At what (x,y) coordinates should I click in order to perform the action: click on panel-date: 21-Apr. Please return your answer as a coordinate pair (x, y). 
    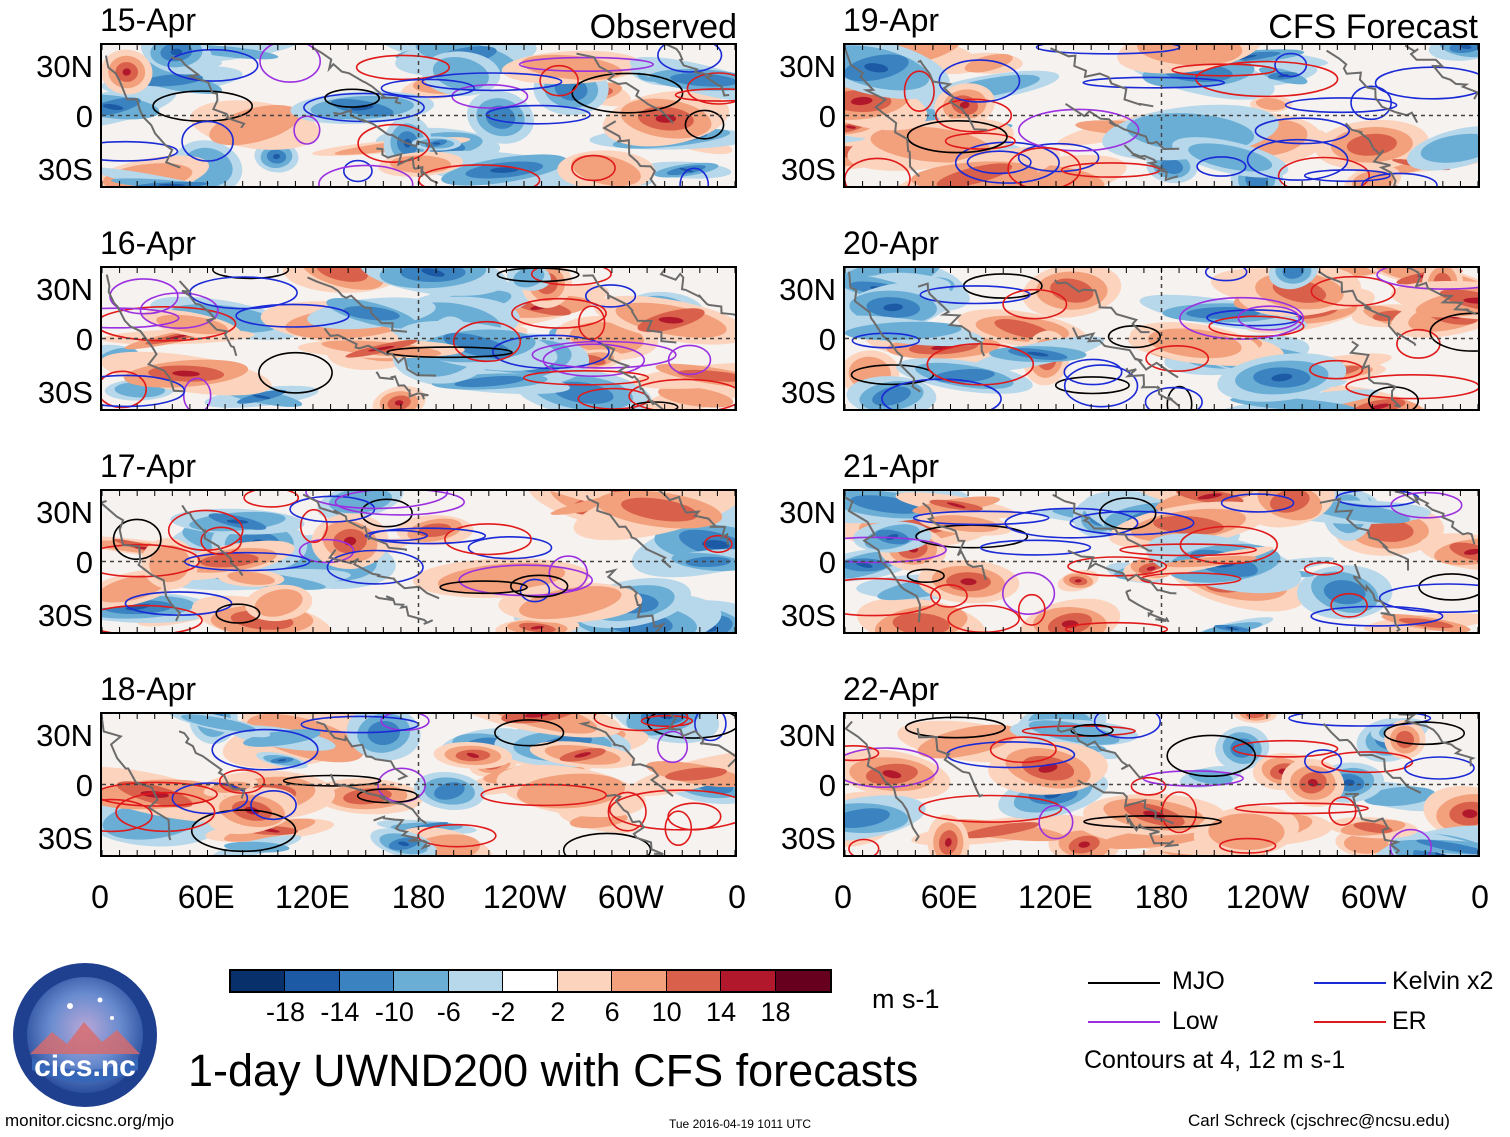
    Looking at the image, I should click on (891, 466).